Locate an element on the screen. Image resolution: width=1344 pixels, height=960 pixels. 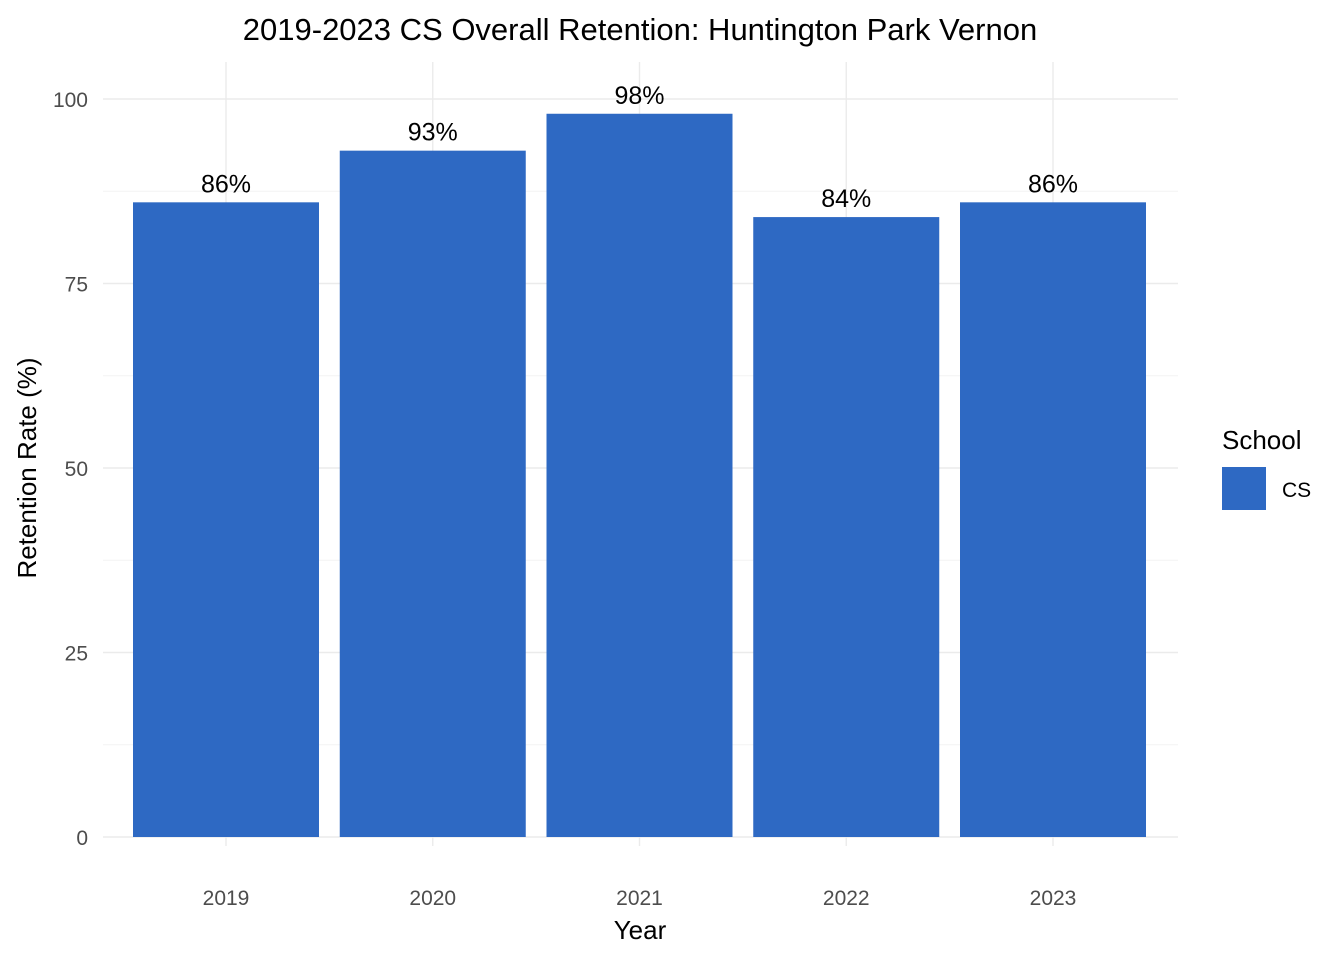
y-axis-ticks: 0 25 50 75 100 is located at coordinates (70, 469).